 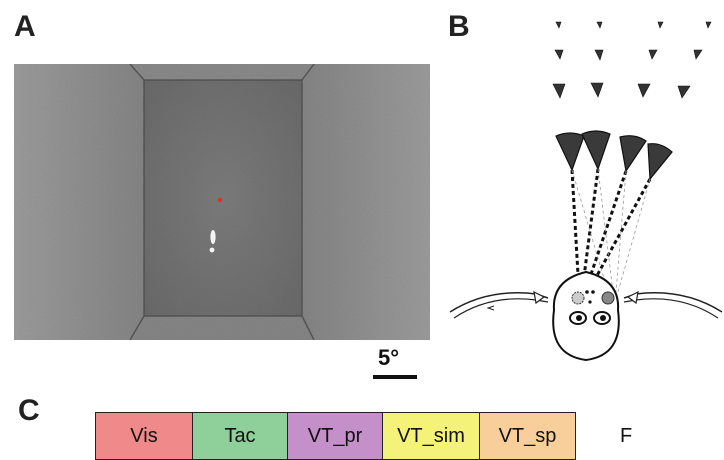 What do you see at coordinates (240, 436) in the screenshot?
I see `condition-tac: Tac` at bounding box center [240, 436].